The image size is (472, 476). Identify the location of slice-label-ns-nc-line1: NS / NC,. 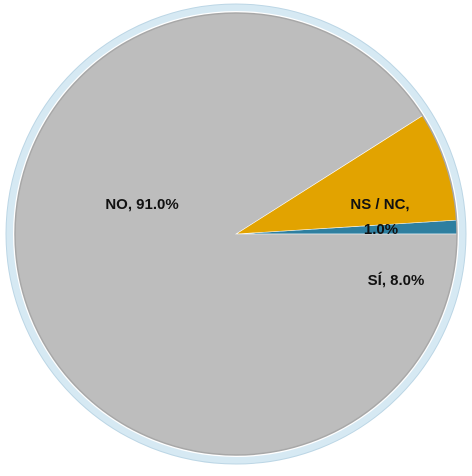
(379, 204).